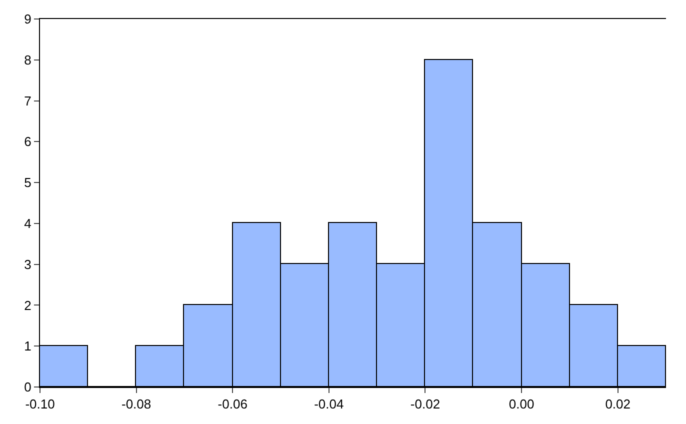 Image resolution: width=686 pixels, height=424 pixels. What do you see at coordinates (329, 404) in the screenshot?
I see `x-tick-label: -0.04` at bounding box center [329, 404].